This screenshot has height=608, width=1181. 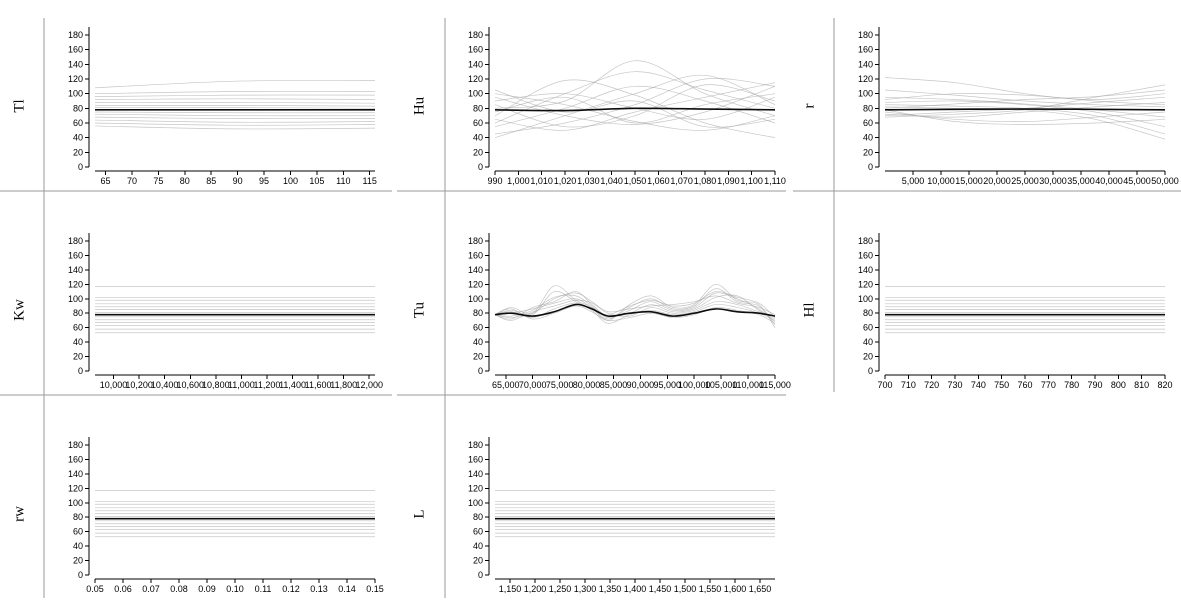 What do you see at coordinates (775, 181) in the screenshot?
I see `x-tick-label: 1,110` at bounding box center [775, 181].